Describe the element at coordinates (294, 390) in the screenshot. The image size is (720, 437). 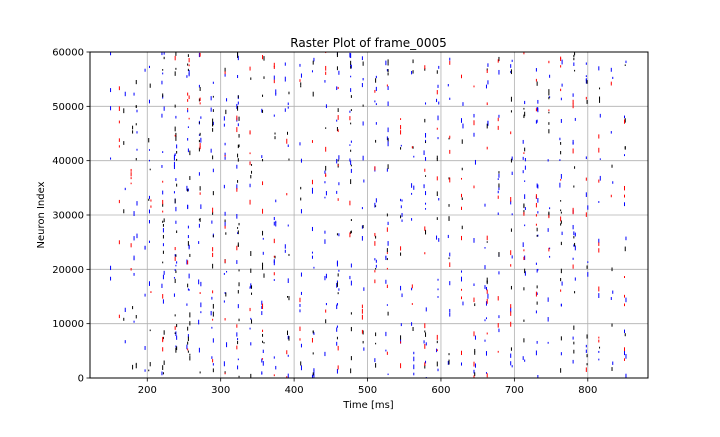
I see `x-tick-label: 400` at that location.